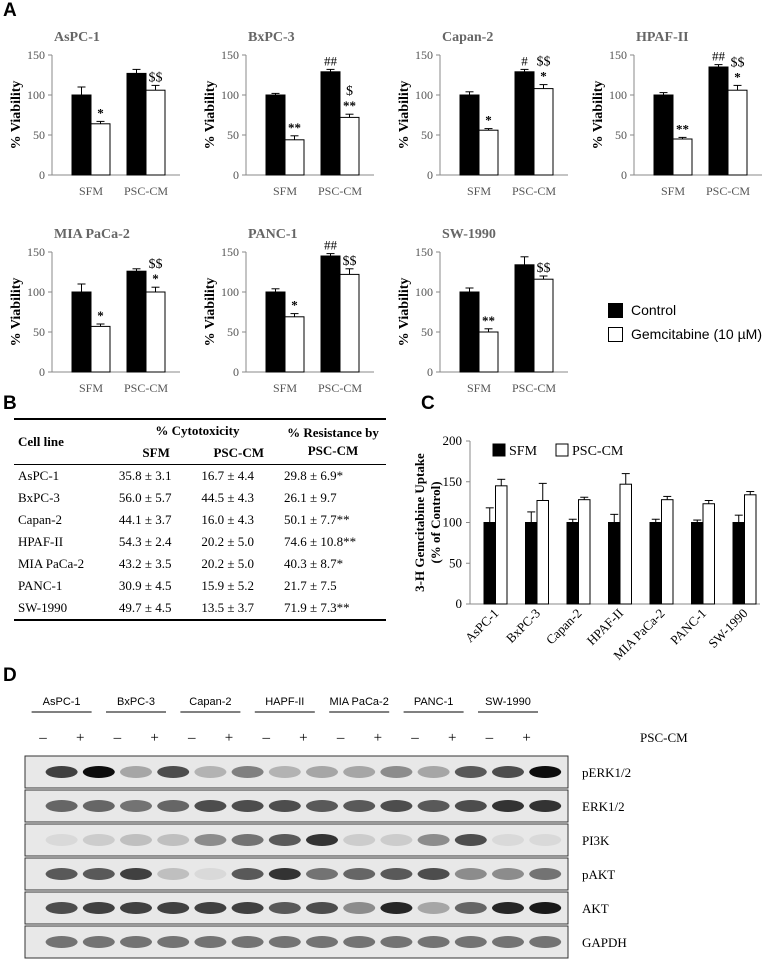  Describe the element at coordinates (62, 702) in the screenshot. I see `cell-line-label: AsPC-1` at that location.